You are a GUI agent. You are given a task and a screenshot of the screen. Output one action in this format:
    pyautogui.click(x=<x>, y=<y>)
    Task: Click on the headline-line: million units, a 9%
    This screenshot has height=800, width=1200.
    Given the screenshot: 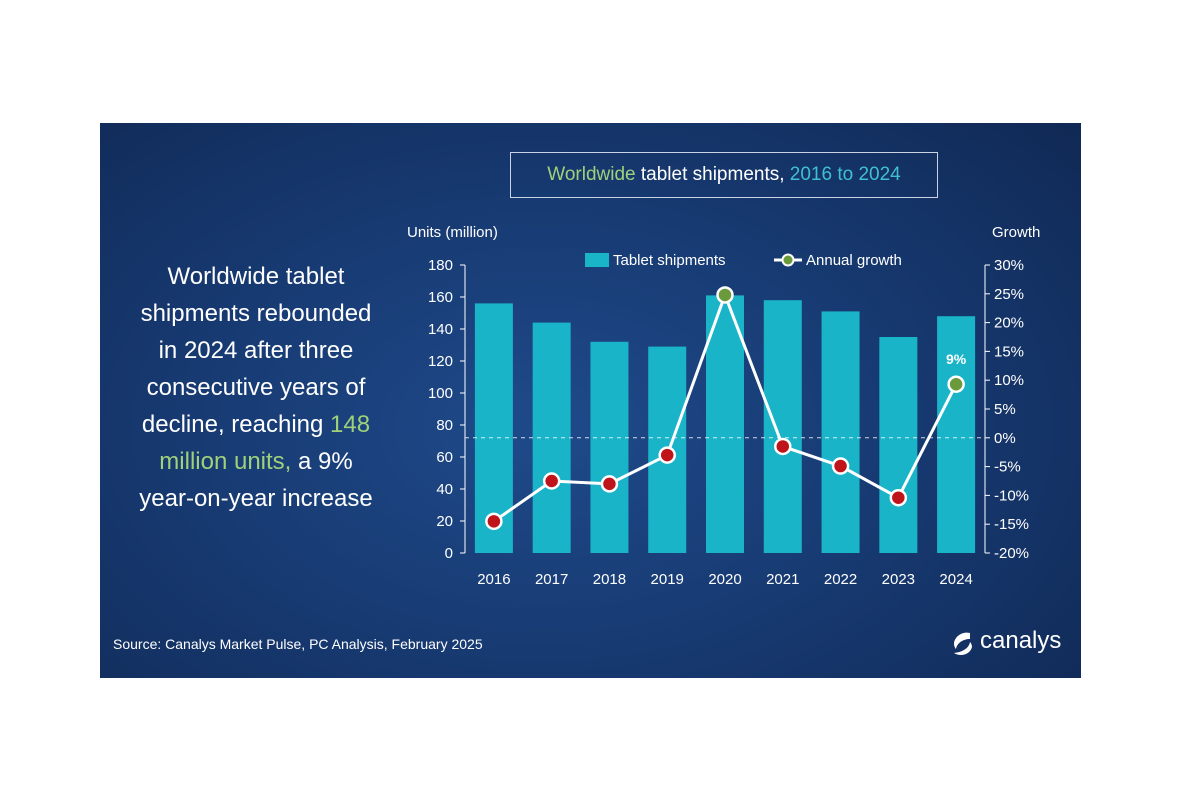 What is the action you would take?
    pyautogui.click(x=256, y=461)
    